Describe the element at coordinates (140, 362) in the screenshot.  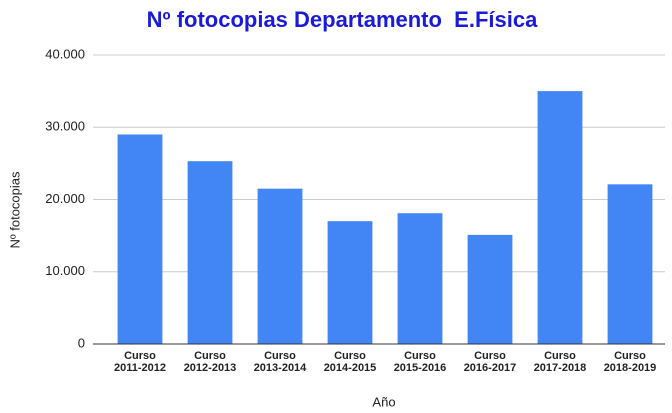
I see `x-tick-label: Curso 2011-2012` at that location.